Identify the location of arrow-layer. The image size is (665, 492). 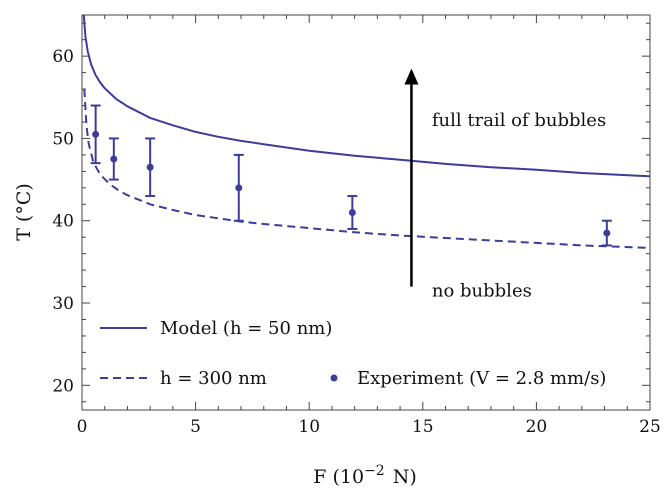
(411, 177).